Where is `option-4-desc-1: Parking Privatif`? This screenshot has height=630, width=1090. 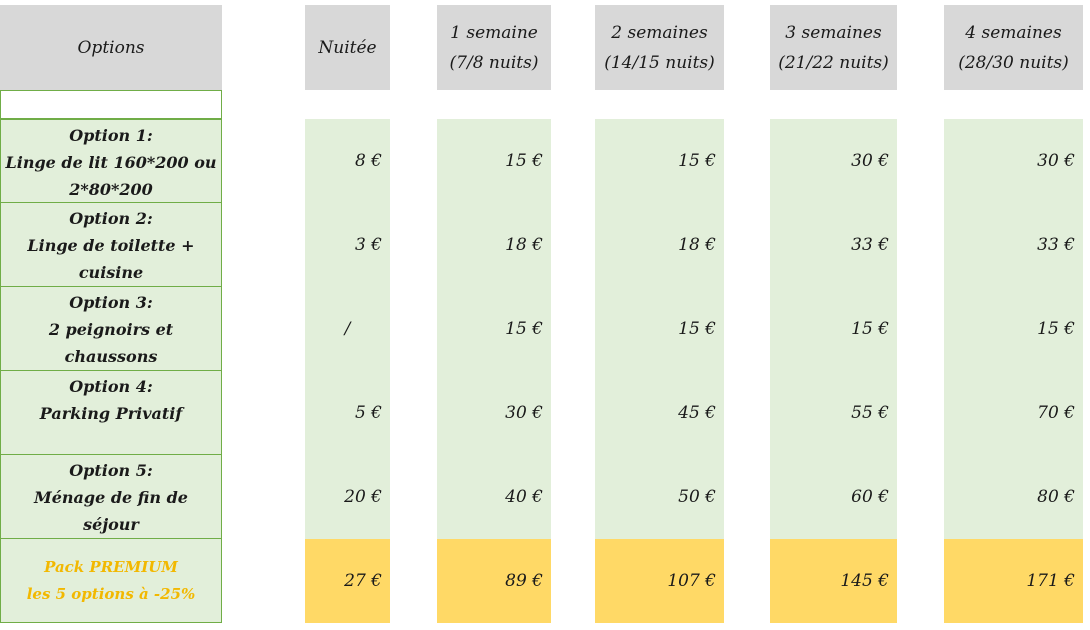
option-4-desc-1: Parking Privatif is located at coordinates (111, 413).